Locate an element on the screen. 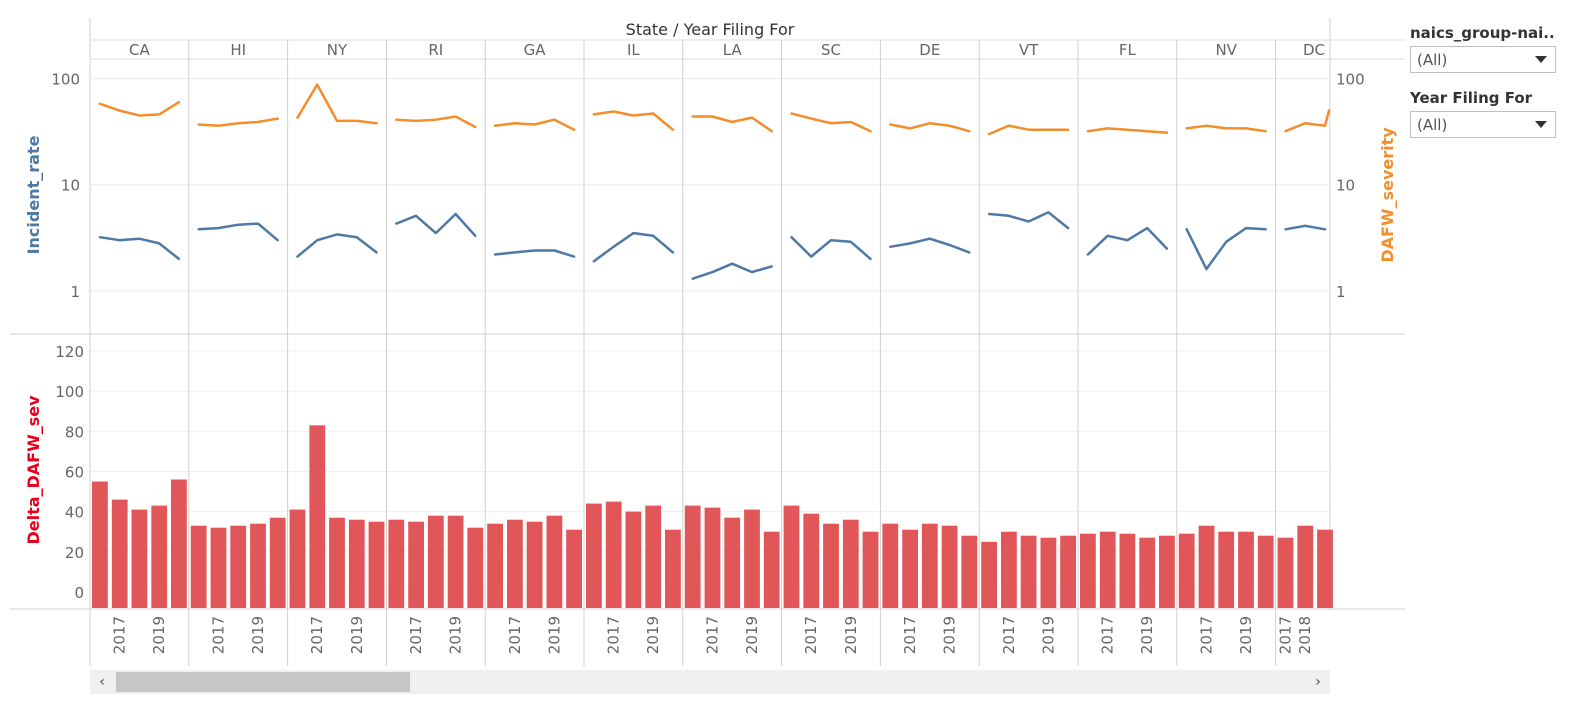 The width and height of the screenshot is (1588, 706). incident-rate-line-fl is located at coordinates (1127, 241).